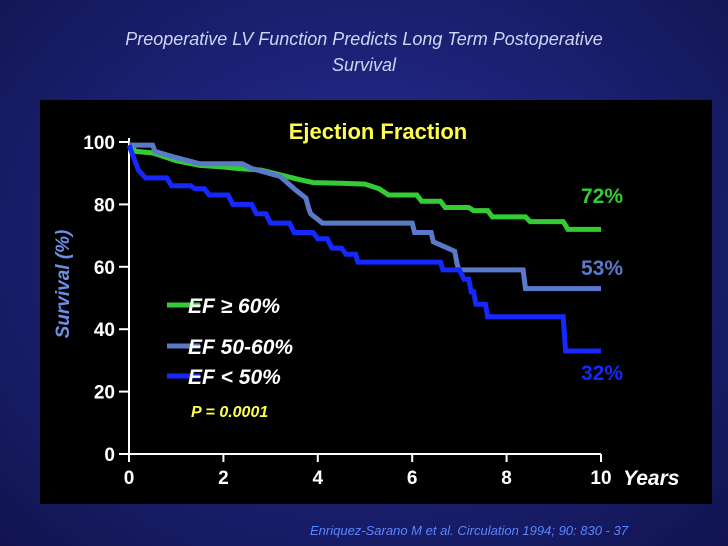  Describe the element at coordinates (602, 268) in the screenshot. I see `series-end-label-2: 53%` at that location.